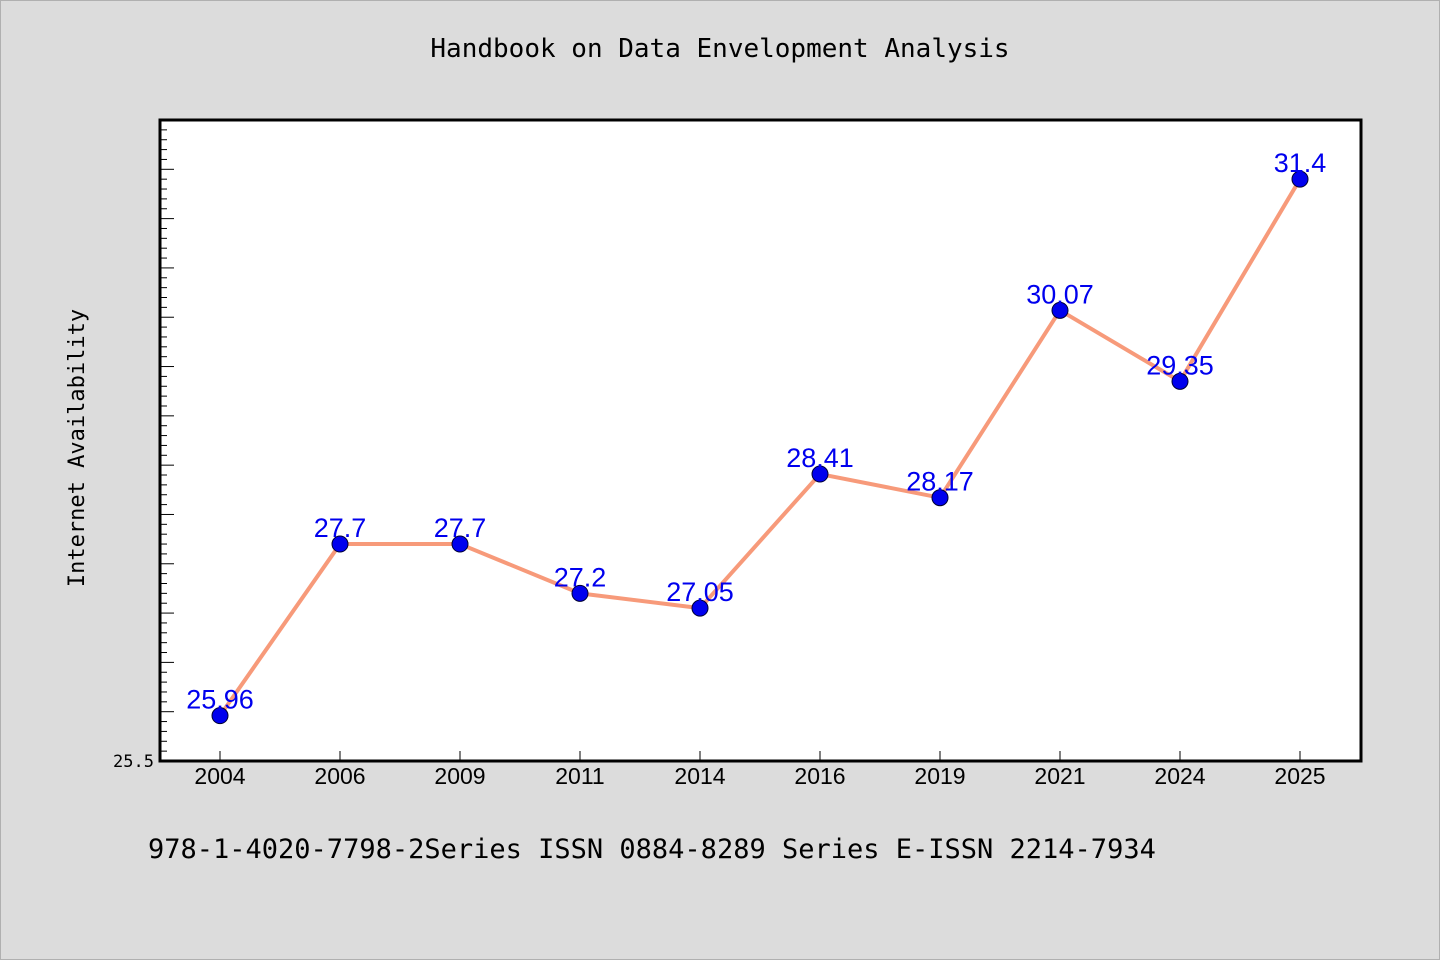 The height and width of the screenshot is (960, 1440). I want to click on x-tick-label: 2004, so click(219, 776).